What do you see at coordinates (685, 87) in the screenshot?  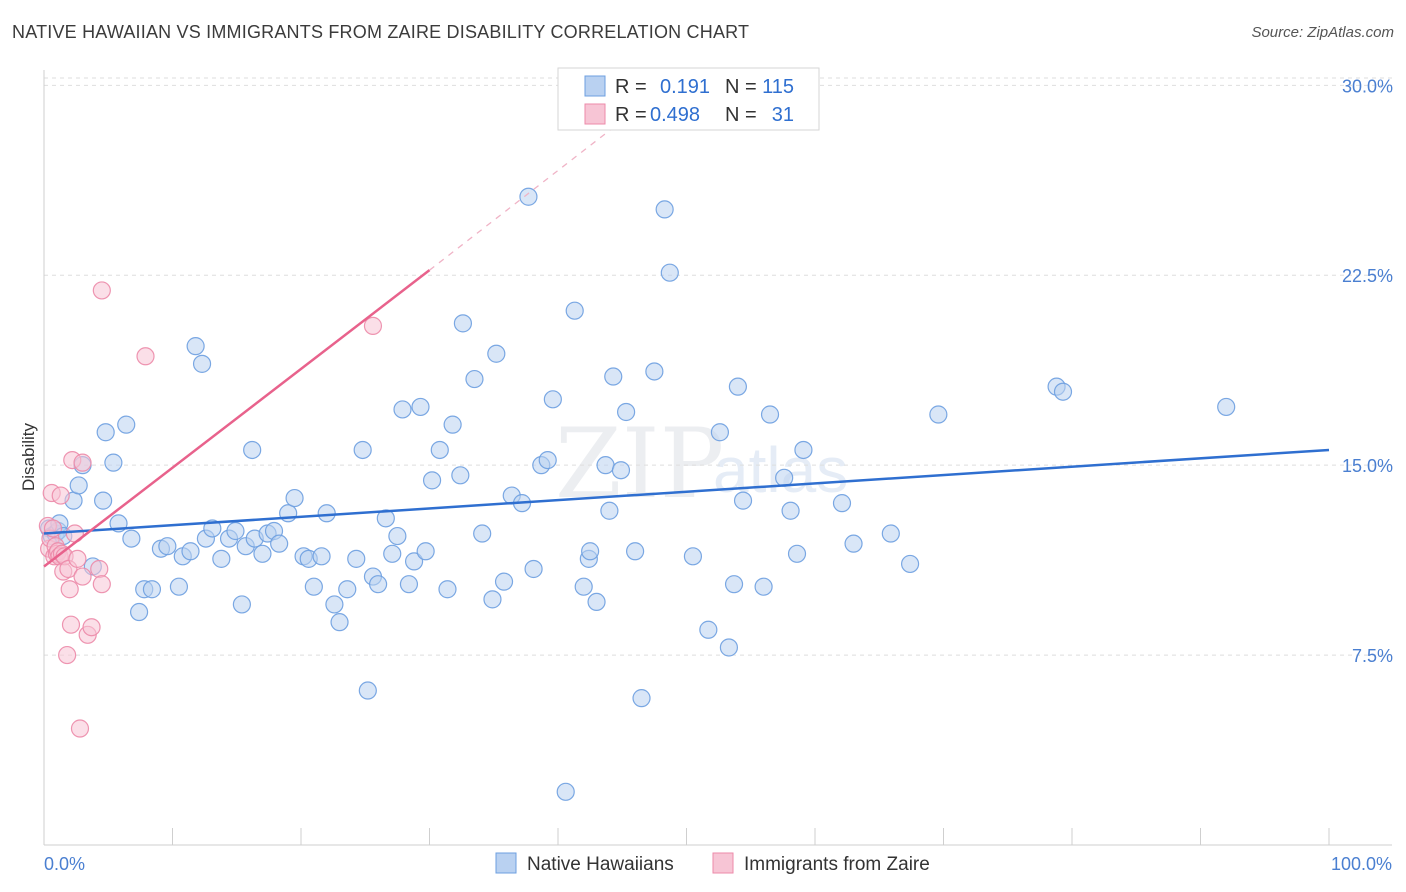 I see `legend-r-value-blue: 0.191` at bounding box center [685, 87].